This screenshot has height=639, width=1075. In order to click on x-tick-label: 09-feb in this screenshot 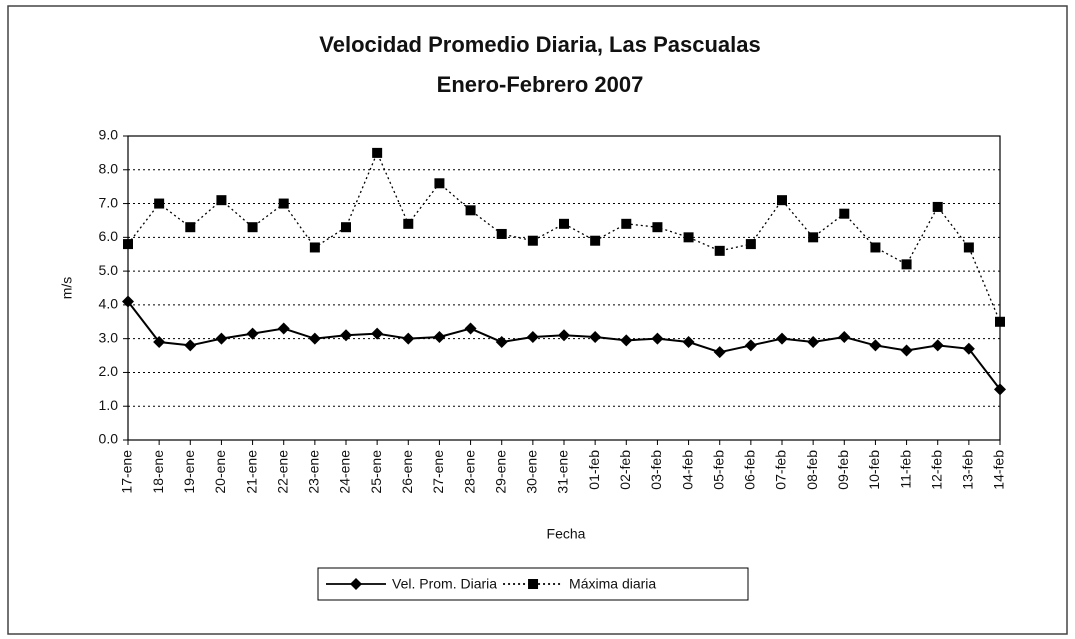, I will do `click(843, 470)`.